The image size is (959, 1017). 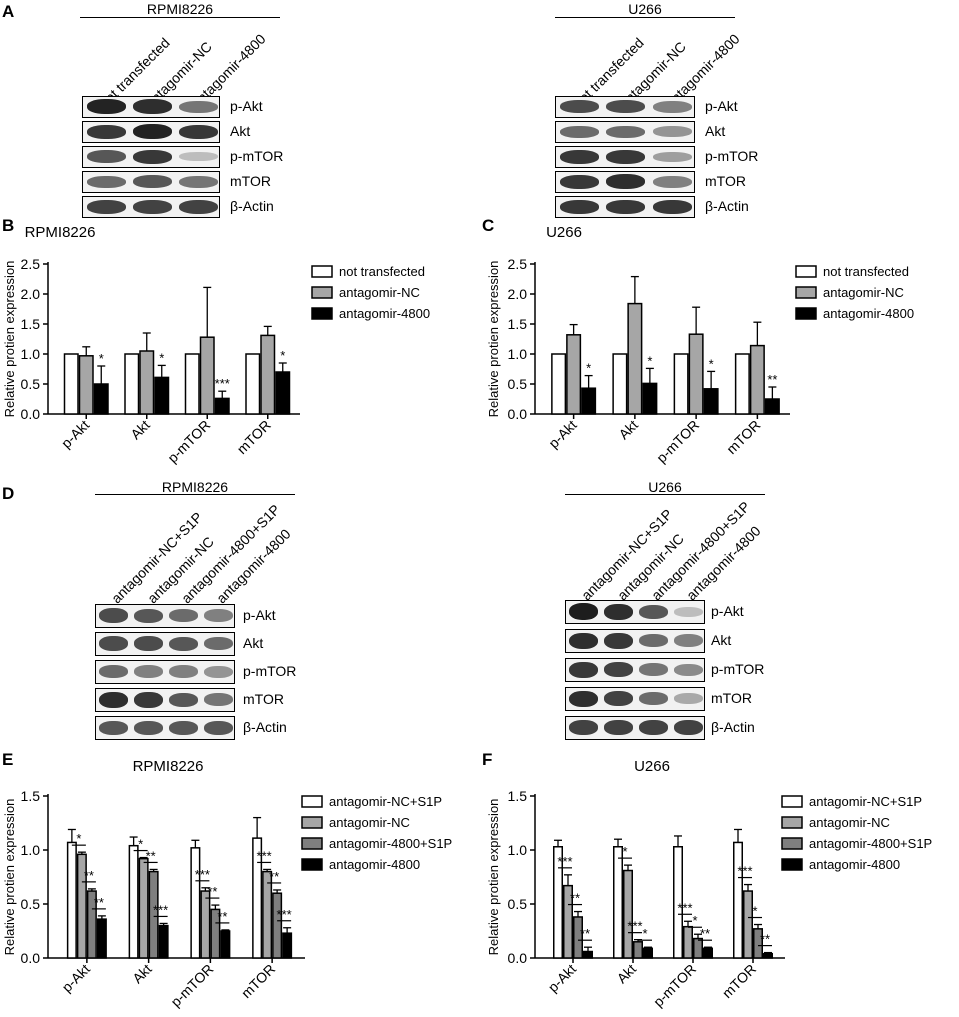 What do you see at coordinates (31, 958) in the screenshot?
I see `y-tick-label: 0.0` at bounding box center [31, 958].